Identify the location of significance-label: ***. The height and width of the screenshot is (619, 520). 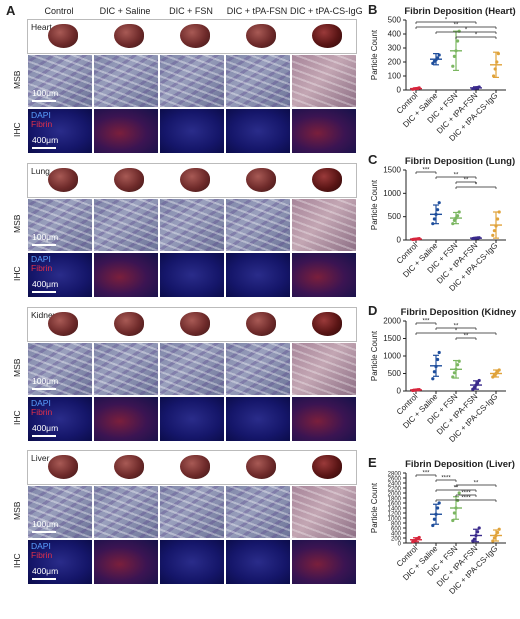
(426, 171).